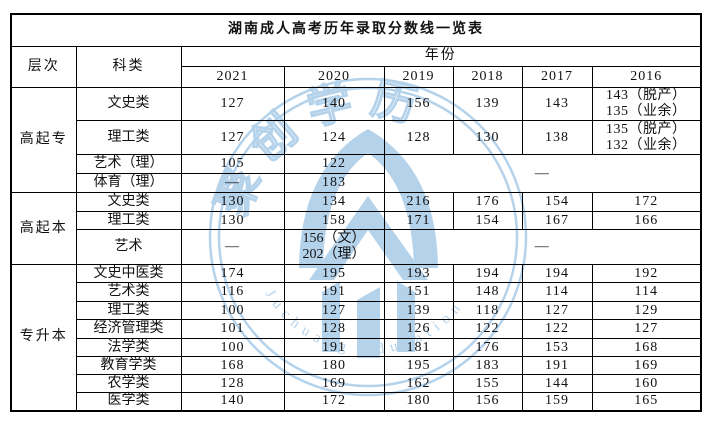 Image resolution: width=706 pixels, height=421 pixels. I want to click on header-year-2018: 2018, so click(487, 77).